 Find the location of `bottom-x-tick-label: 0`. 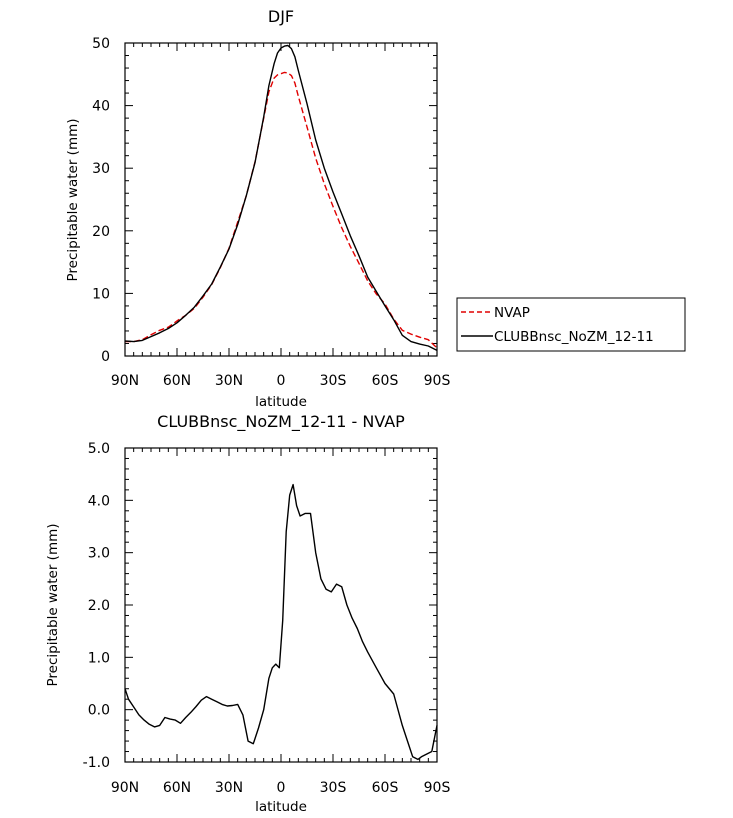

bottom-x-tick-label: 0 is located at coordinates (281, 788).